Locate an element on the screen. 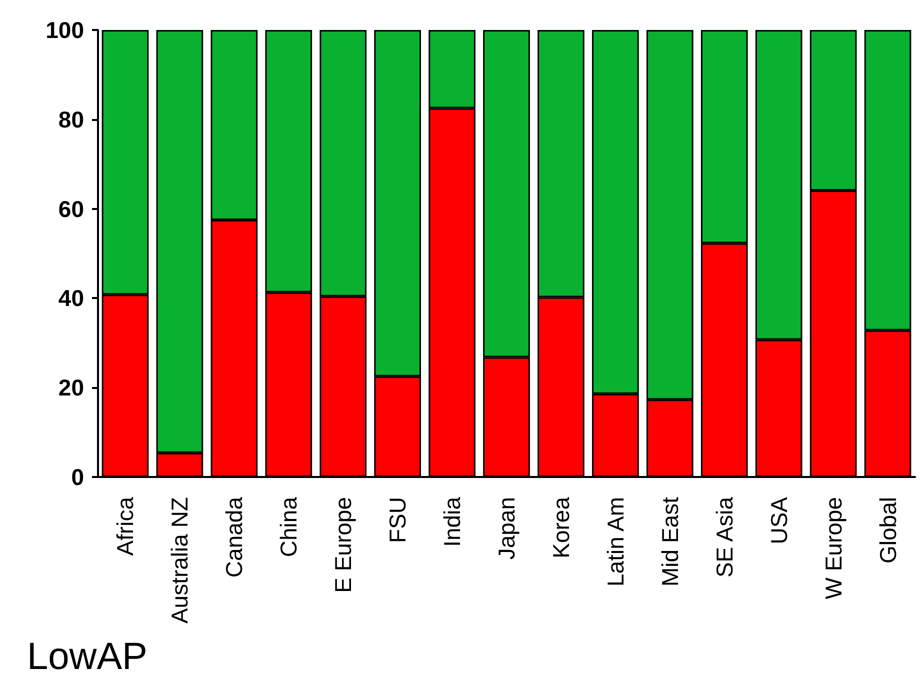 This screenshot has height=693, width=924. x-tick-label: Mid East is located at coordinates (669, 541).